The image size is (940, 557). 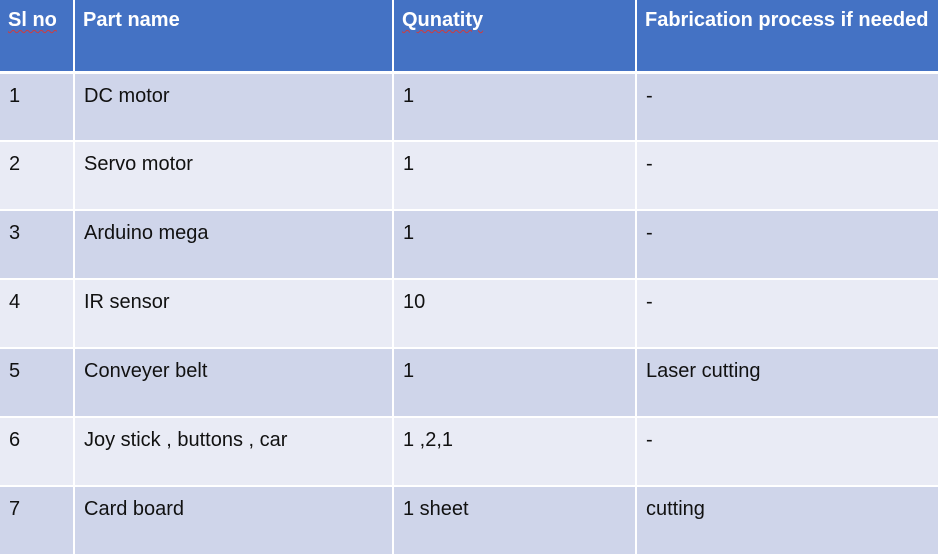 What do you see at coordinates (37, 521) in the screenshot?
I see `cell-sl-no: 7` at bounding box center [37, 521].